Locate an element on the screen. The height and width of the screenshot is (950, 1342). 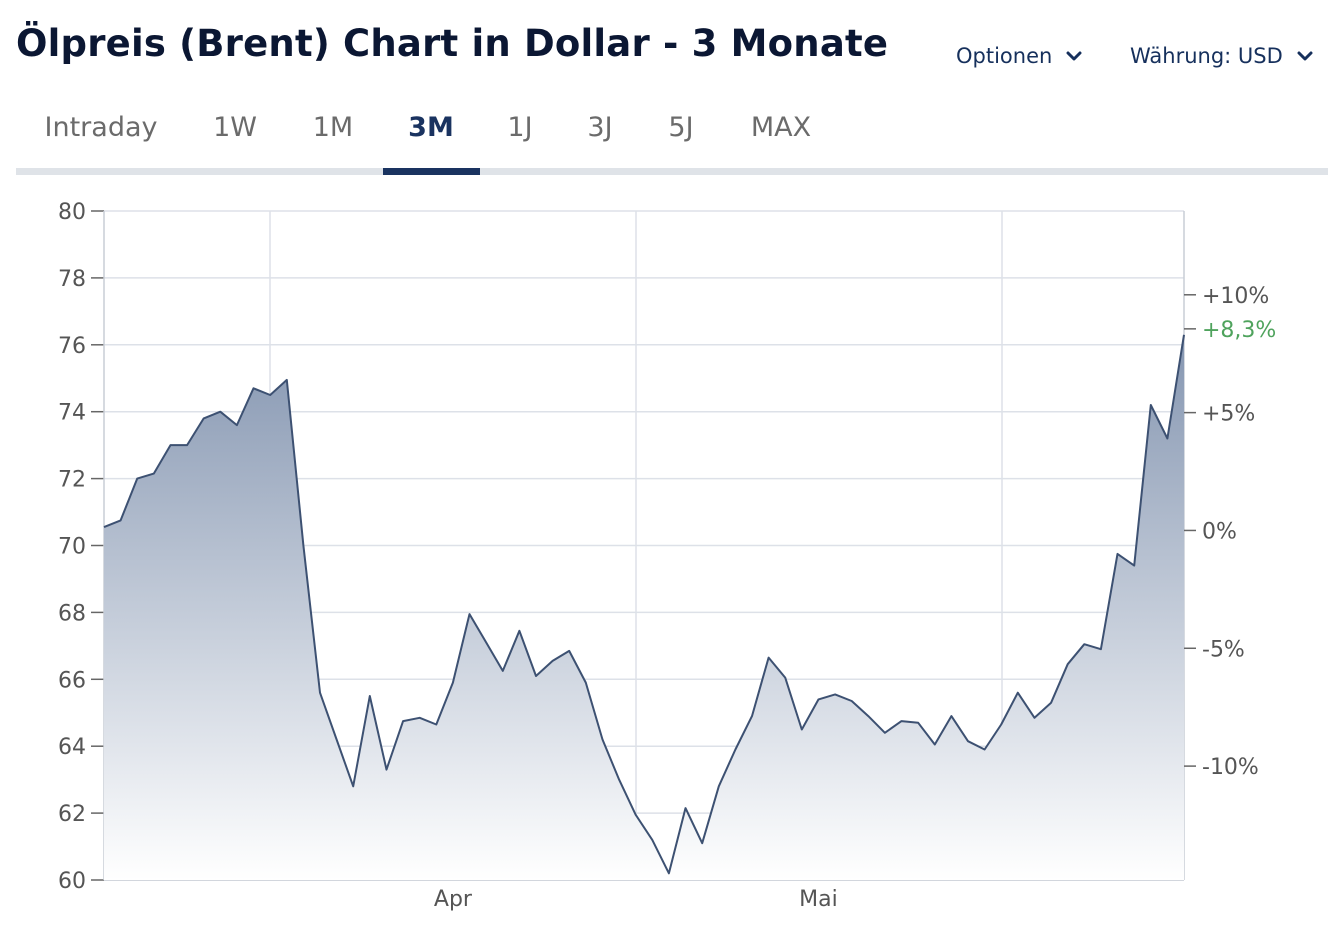
tab-bar-track is located at coordinates (672, 171).